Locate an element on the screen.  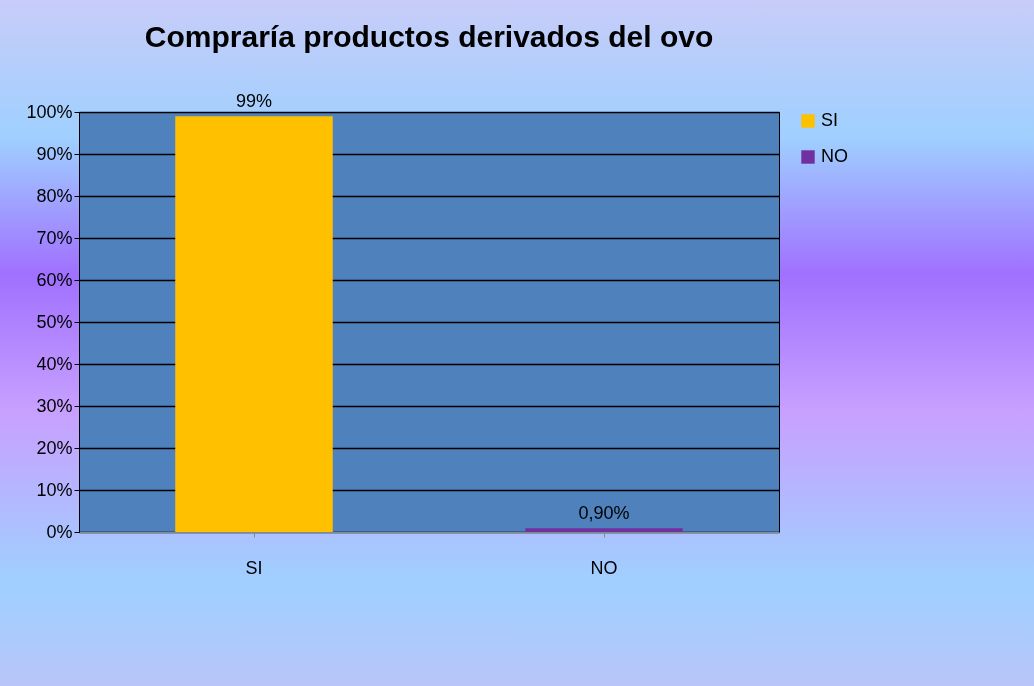
y-tick-label: 20% is located at coordinates (54, 447).